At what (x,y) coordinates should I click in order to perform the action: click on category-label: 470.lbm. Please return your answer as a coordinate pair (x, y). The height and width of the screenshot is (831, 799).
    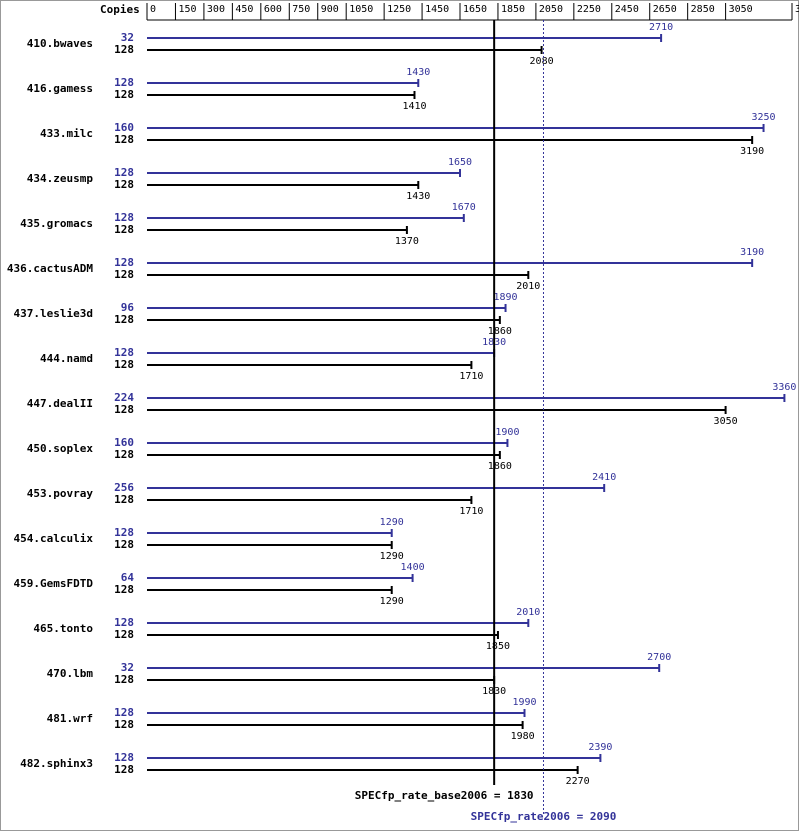
    Looking at the image, I should click on (70, 673).